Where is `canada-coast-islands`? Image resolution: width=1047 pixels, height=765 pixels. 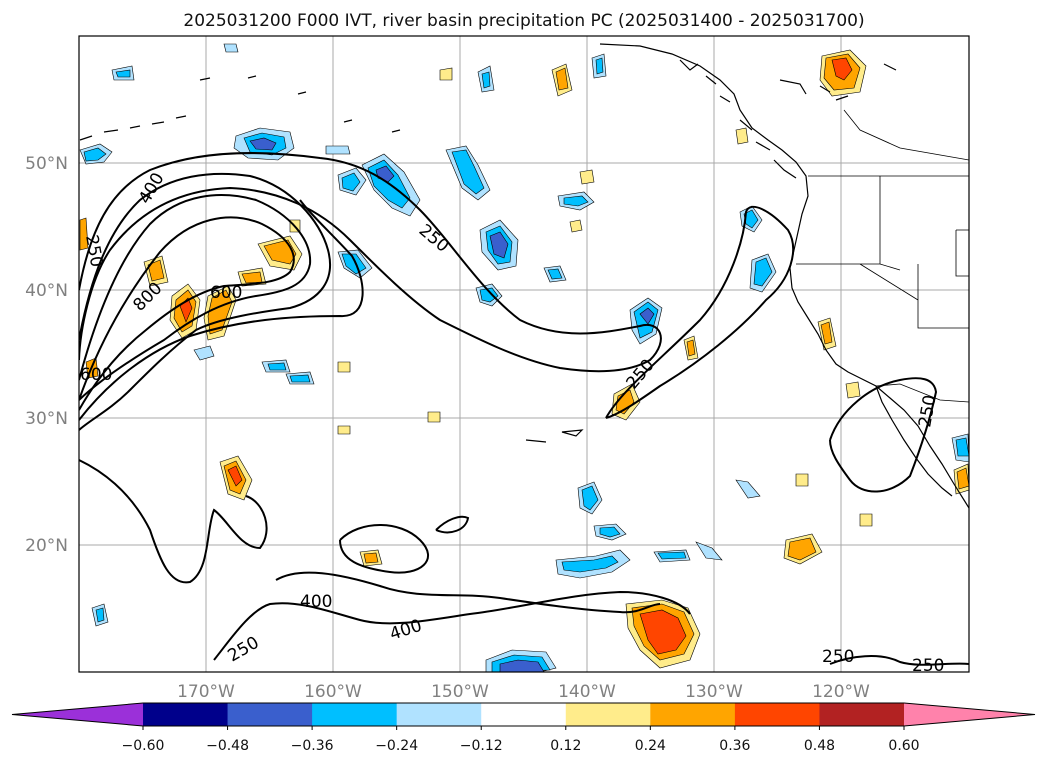
canada-coast-islands is located at coordinates (838, 82).